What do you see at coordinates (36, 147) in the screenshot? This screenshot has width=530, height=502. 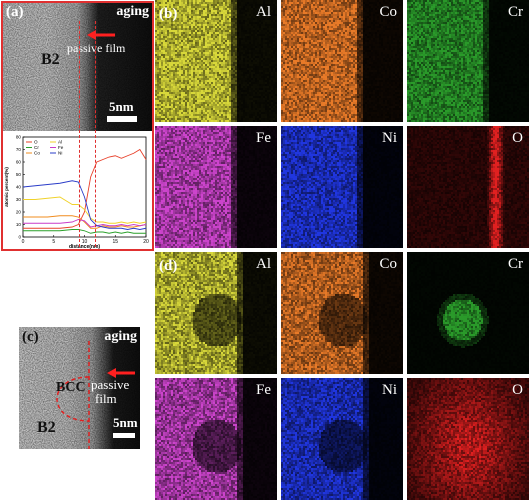 I see `legend-label-cr: Cr` at bounding box center [36, 147].